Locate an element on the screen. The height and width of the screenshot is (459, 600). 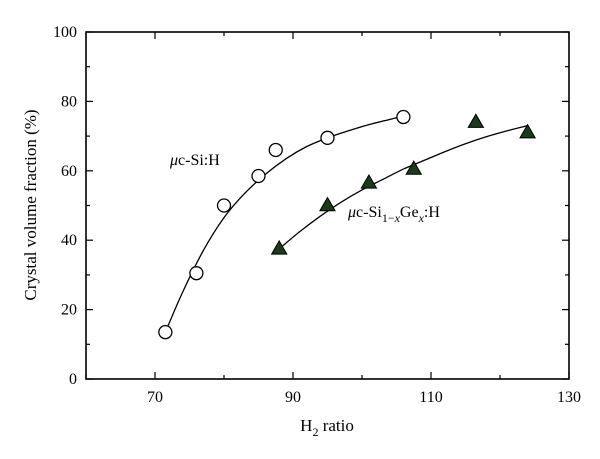
x-axis-title: H2 ratio is located at coordinates (327, 427).